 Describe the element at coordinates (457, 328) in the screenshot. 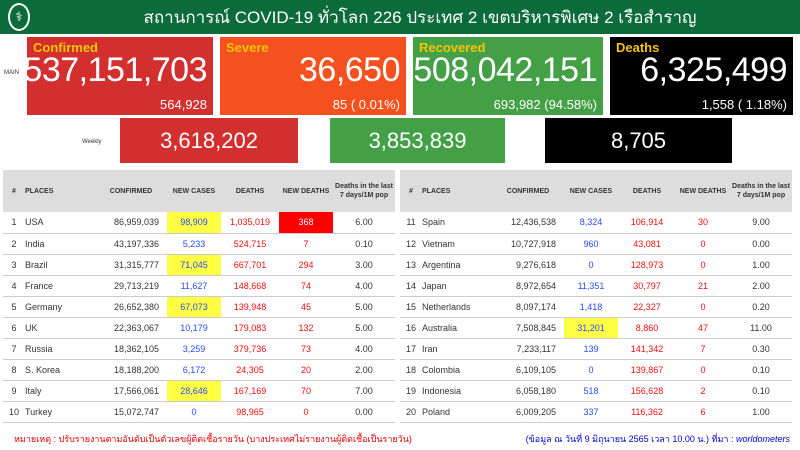

I see `cell-place: Australia` at that location.